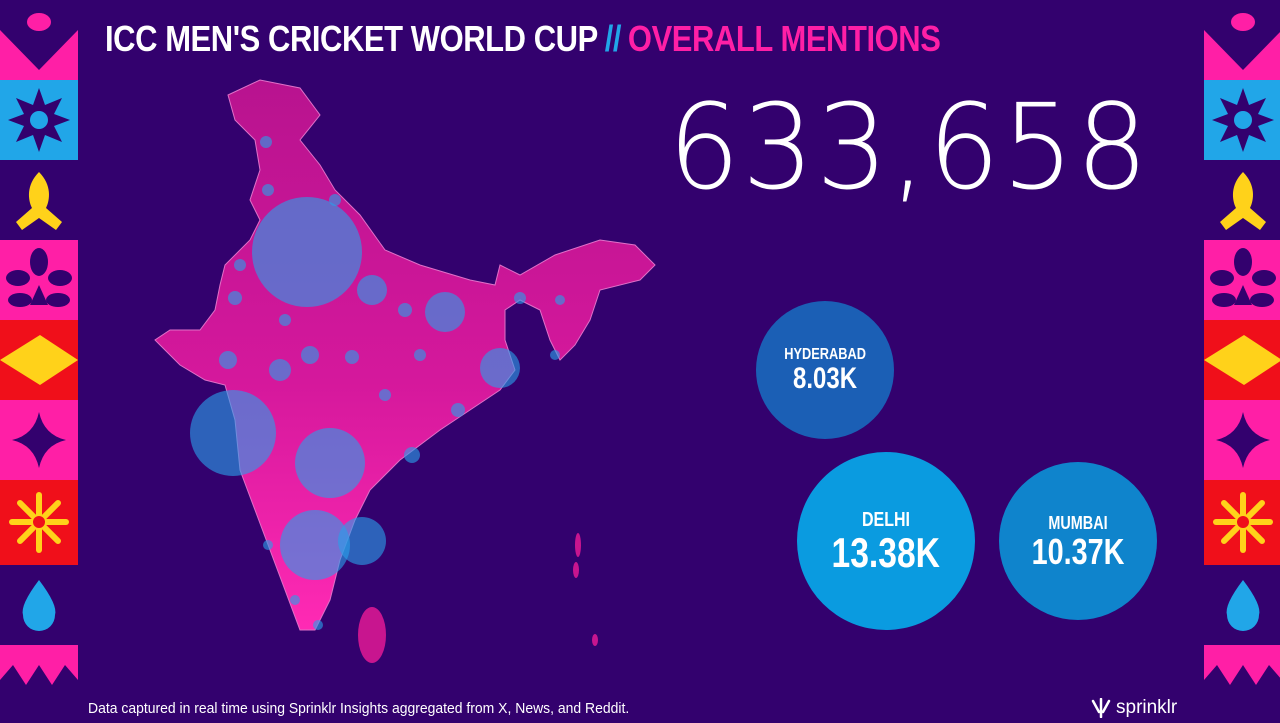 The width and height of the screenshot is (1280, 723). Describe the element at coordinates (1078, 551) in the screenshot. I see `city-value: 10.37K` at that location.